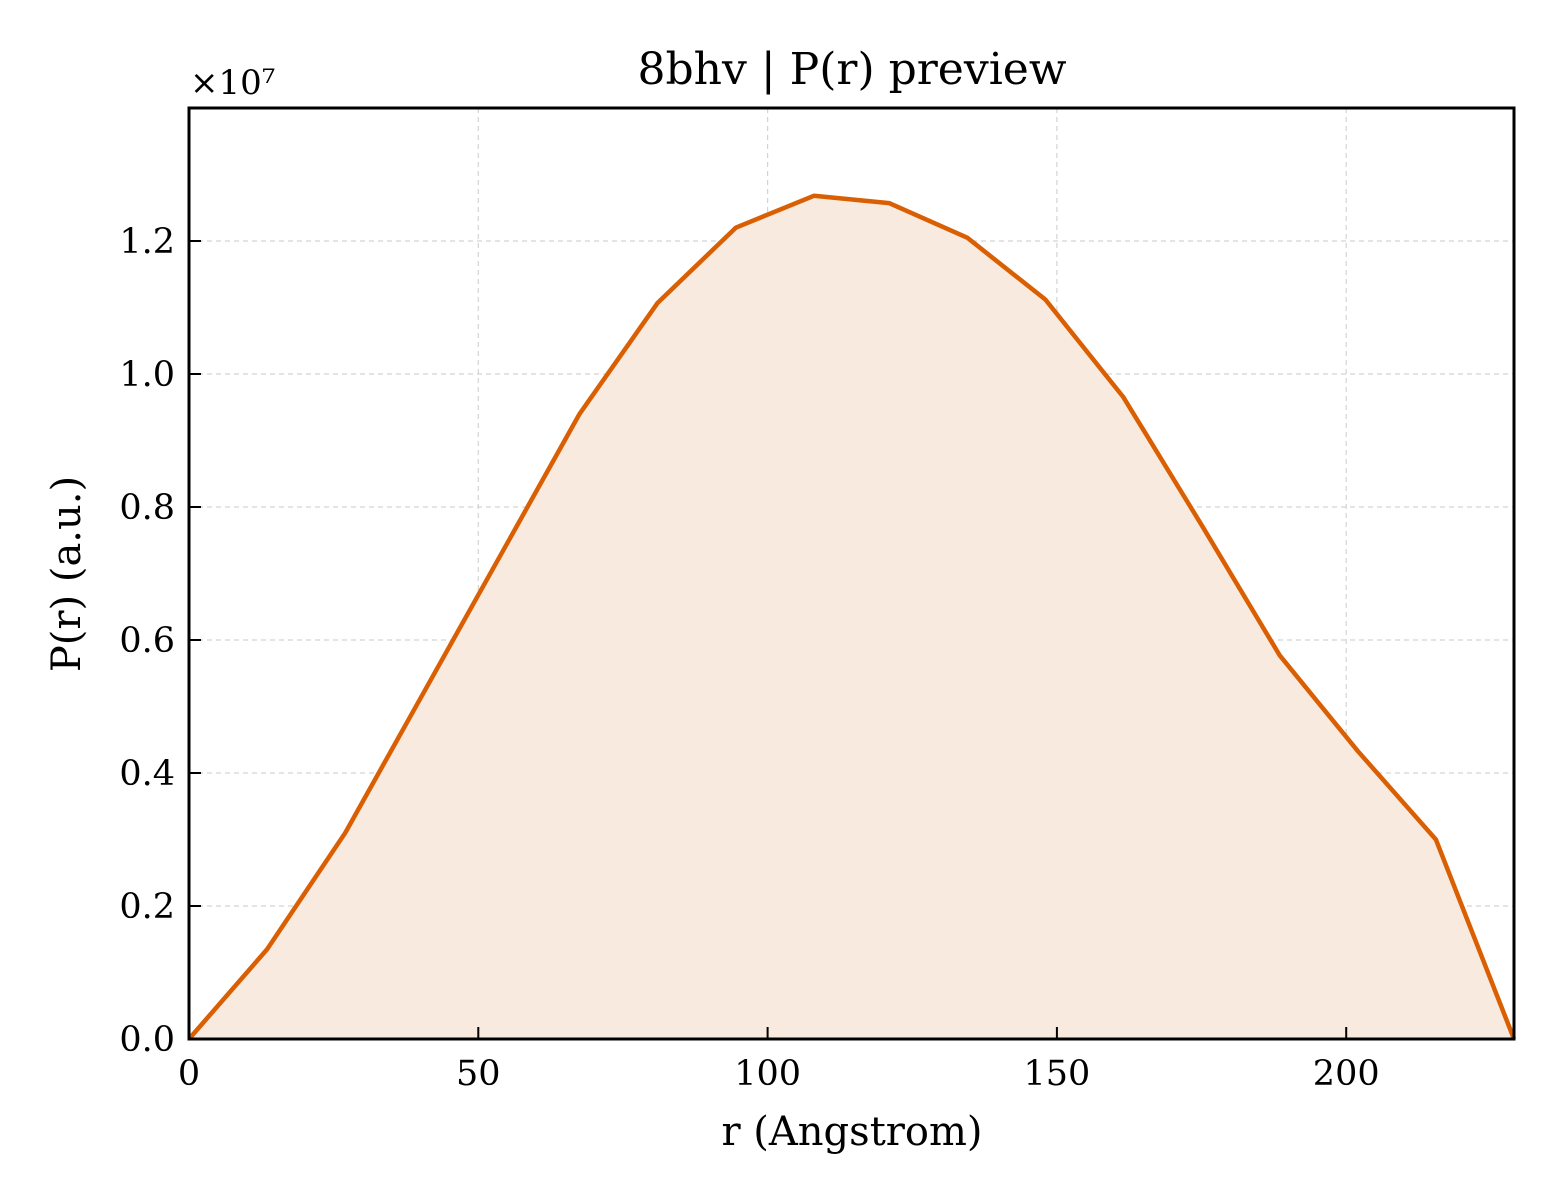 Image resolution: width=1560 pixels, height=1200 pixels. What do you see at coordinates (1346, 1074) in the screenshot?
I see `x-tick-label: 200` at bounding box center [1346, 1074].